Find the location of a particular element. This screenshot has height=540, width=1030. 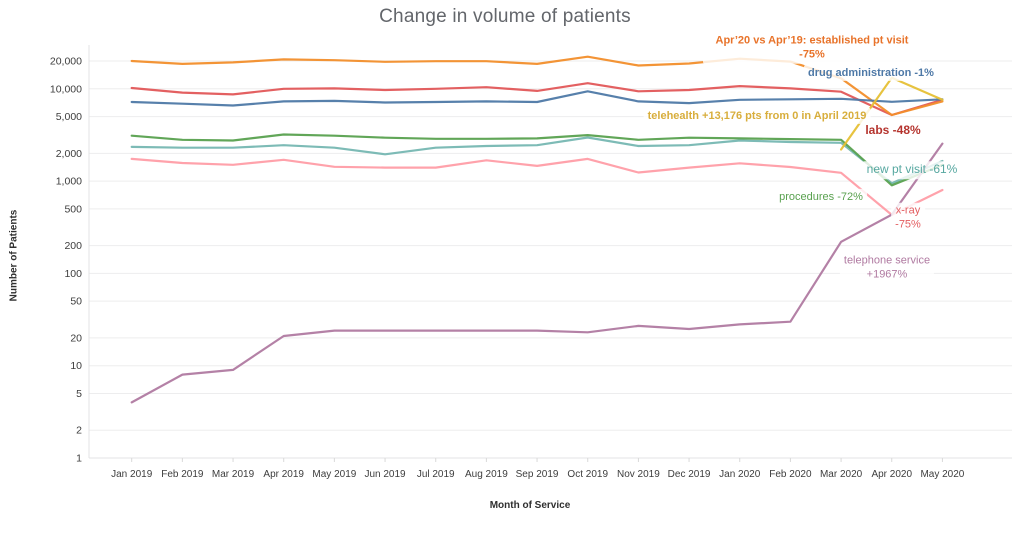

series-line-procedures is located at coordinates (537, 160).